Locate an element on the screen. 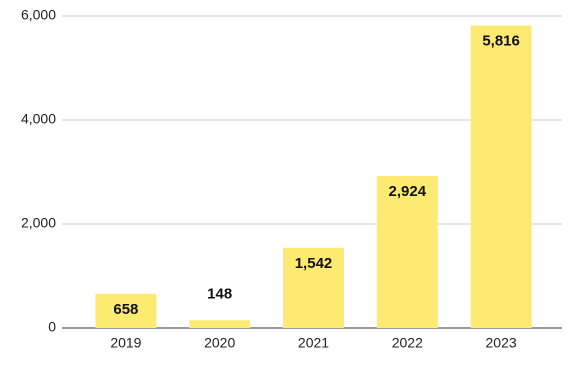 This screenshot has height=366, width=582. value-label: 1,542 is located at coordinates (314, 263).